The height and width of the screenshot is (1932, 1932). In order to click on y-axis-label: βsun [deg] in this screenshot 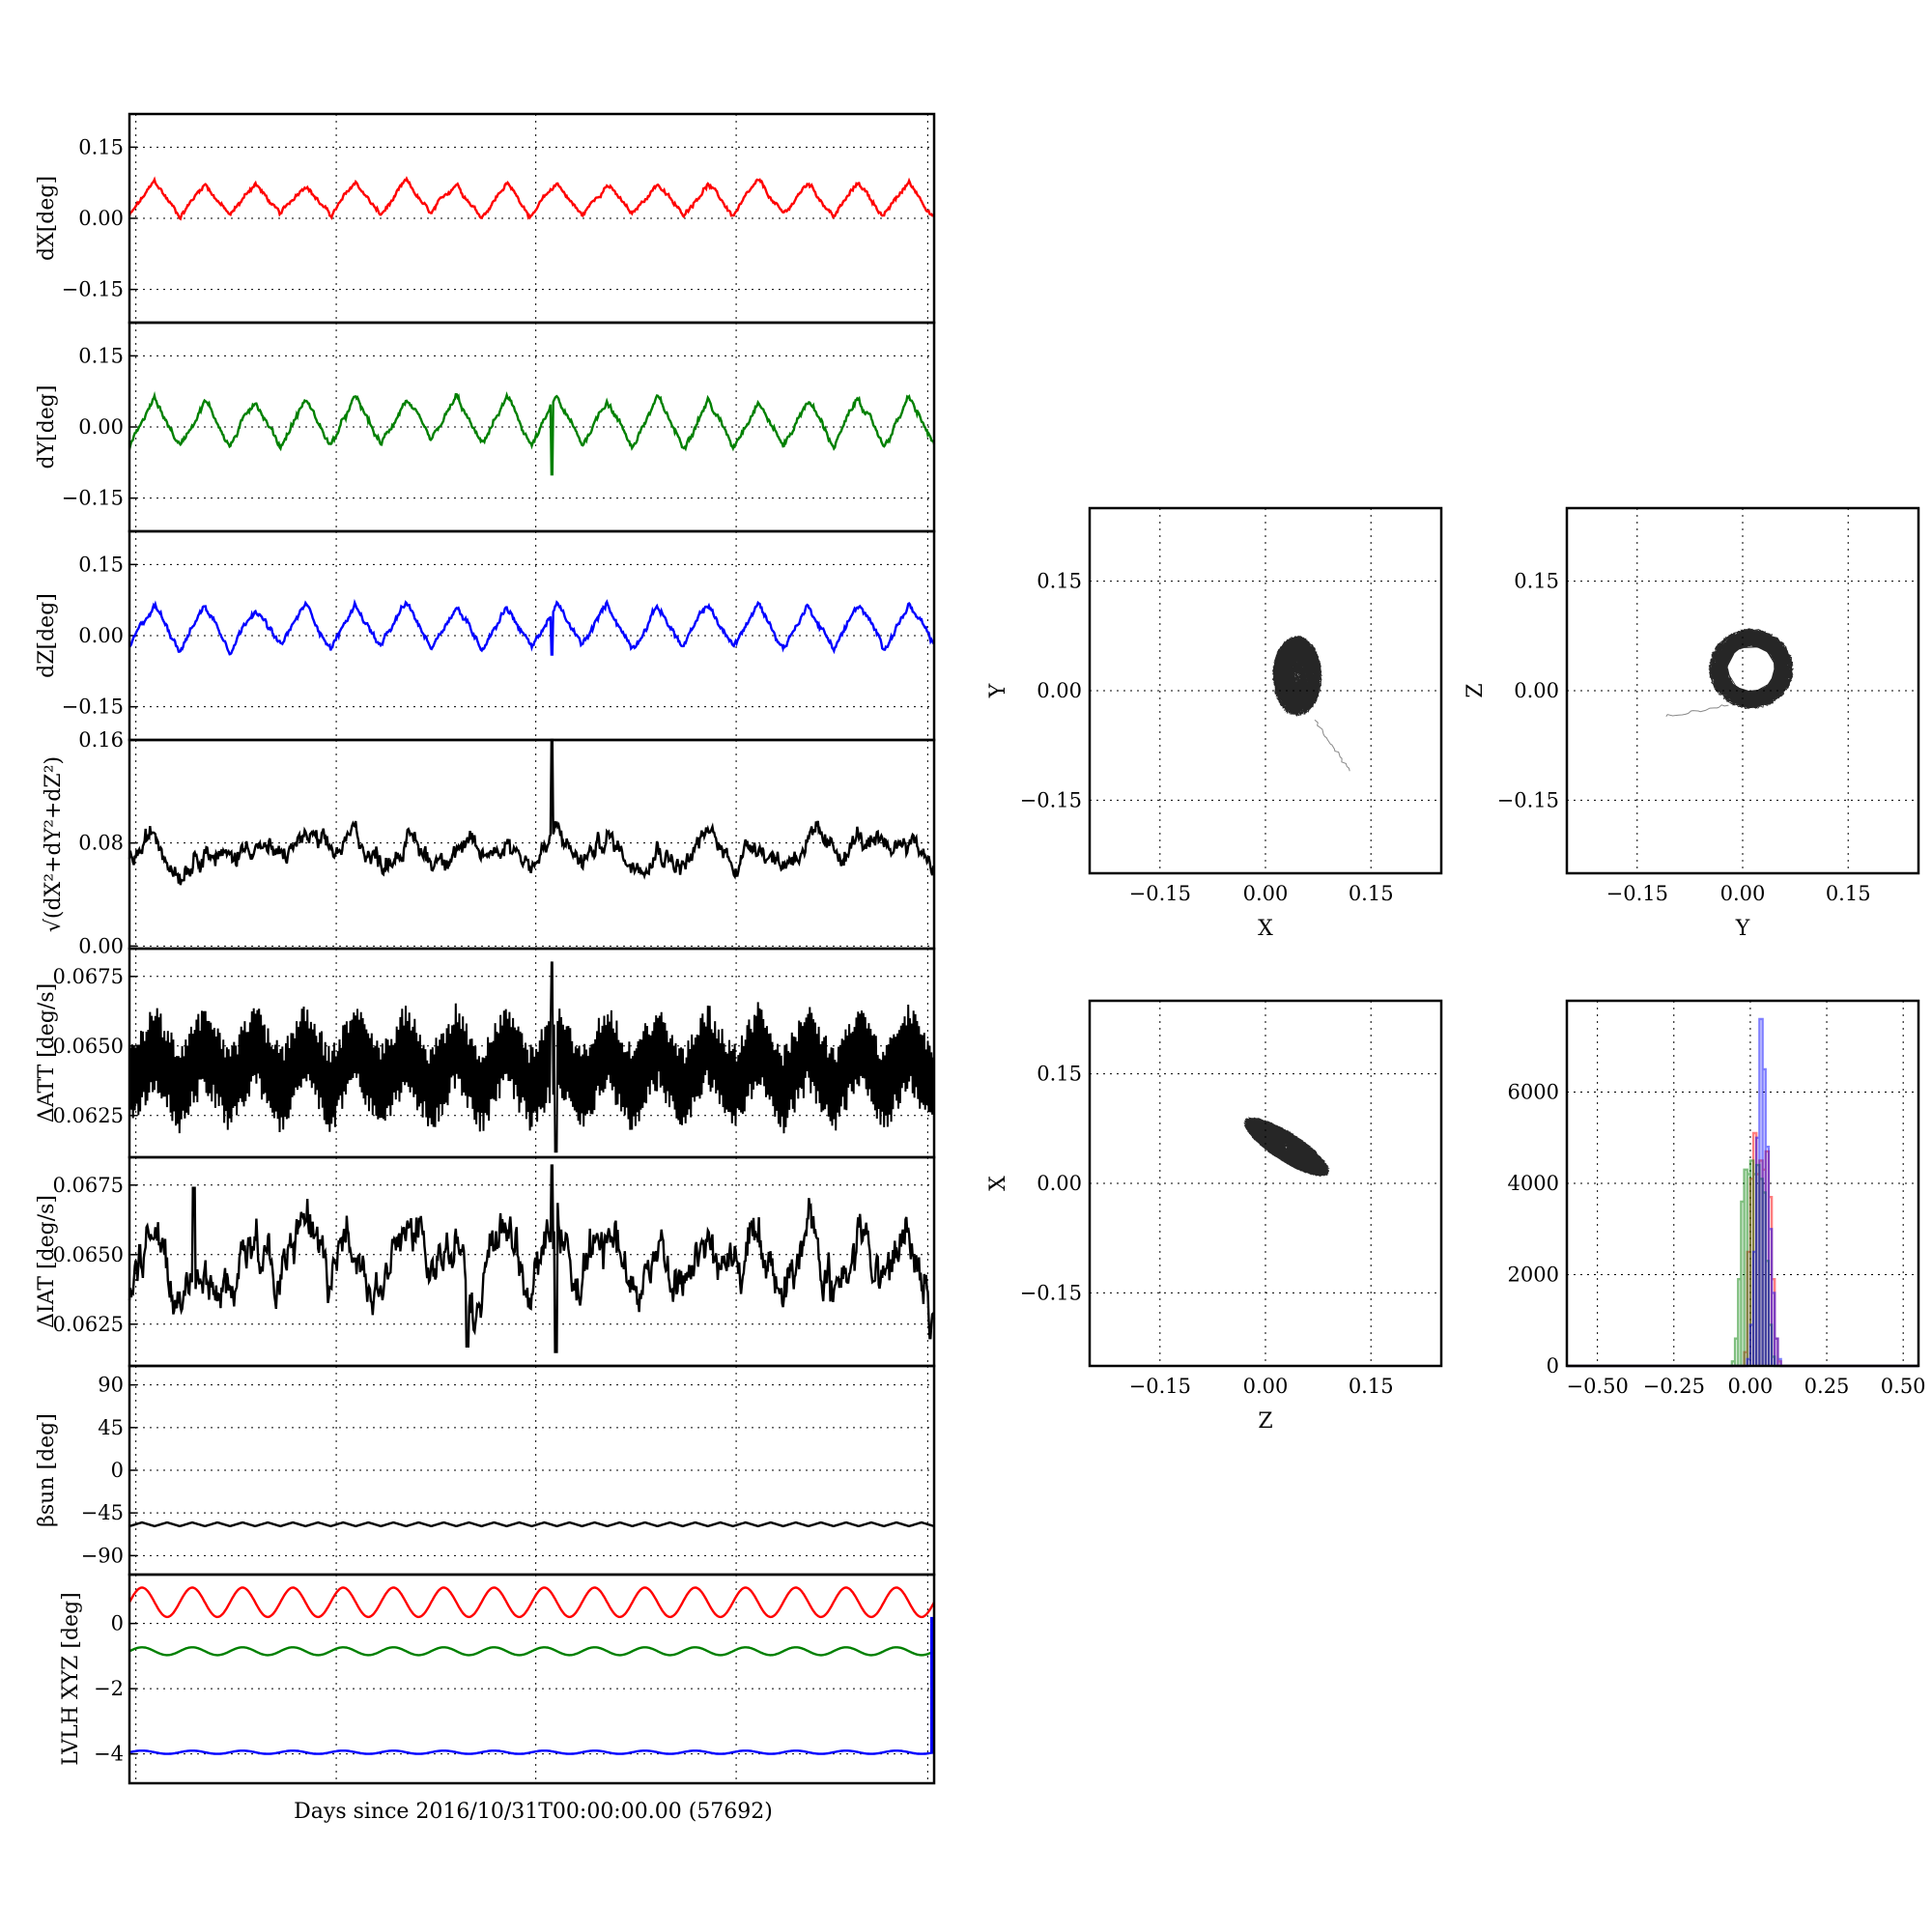, I will do `click(47, 1470)`.